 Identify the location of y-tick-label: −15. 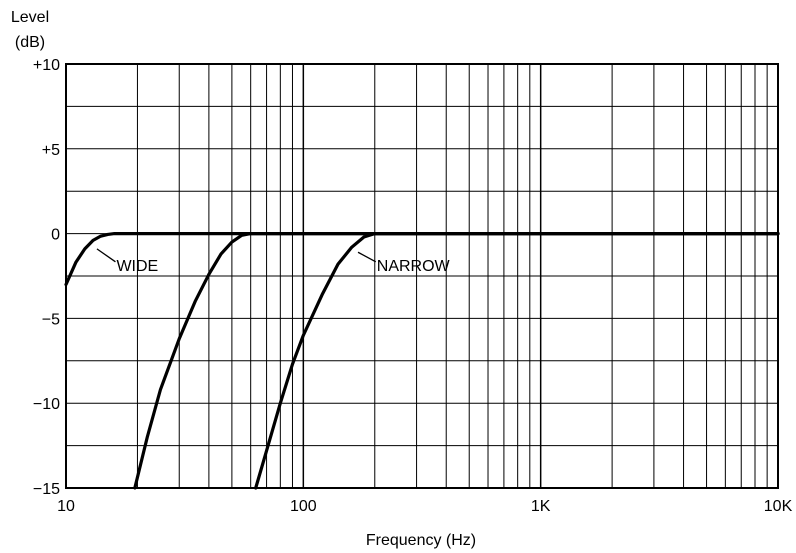
(46, 489).